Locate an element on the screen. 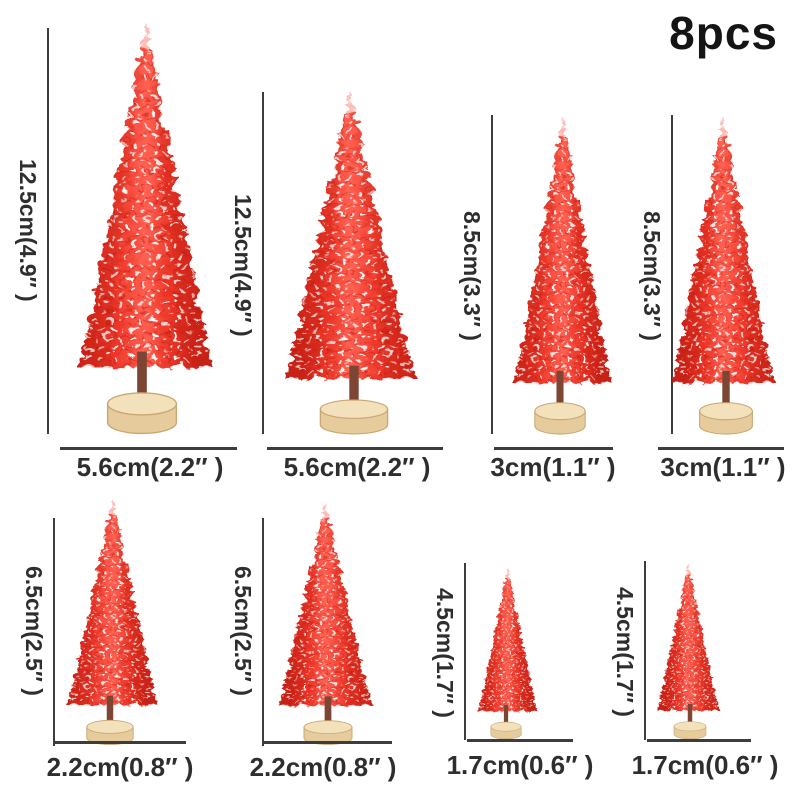  tree-6-height-label: 6.5cm(2.5″ ) is located at coordinates (243, 631).